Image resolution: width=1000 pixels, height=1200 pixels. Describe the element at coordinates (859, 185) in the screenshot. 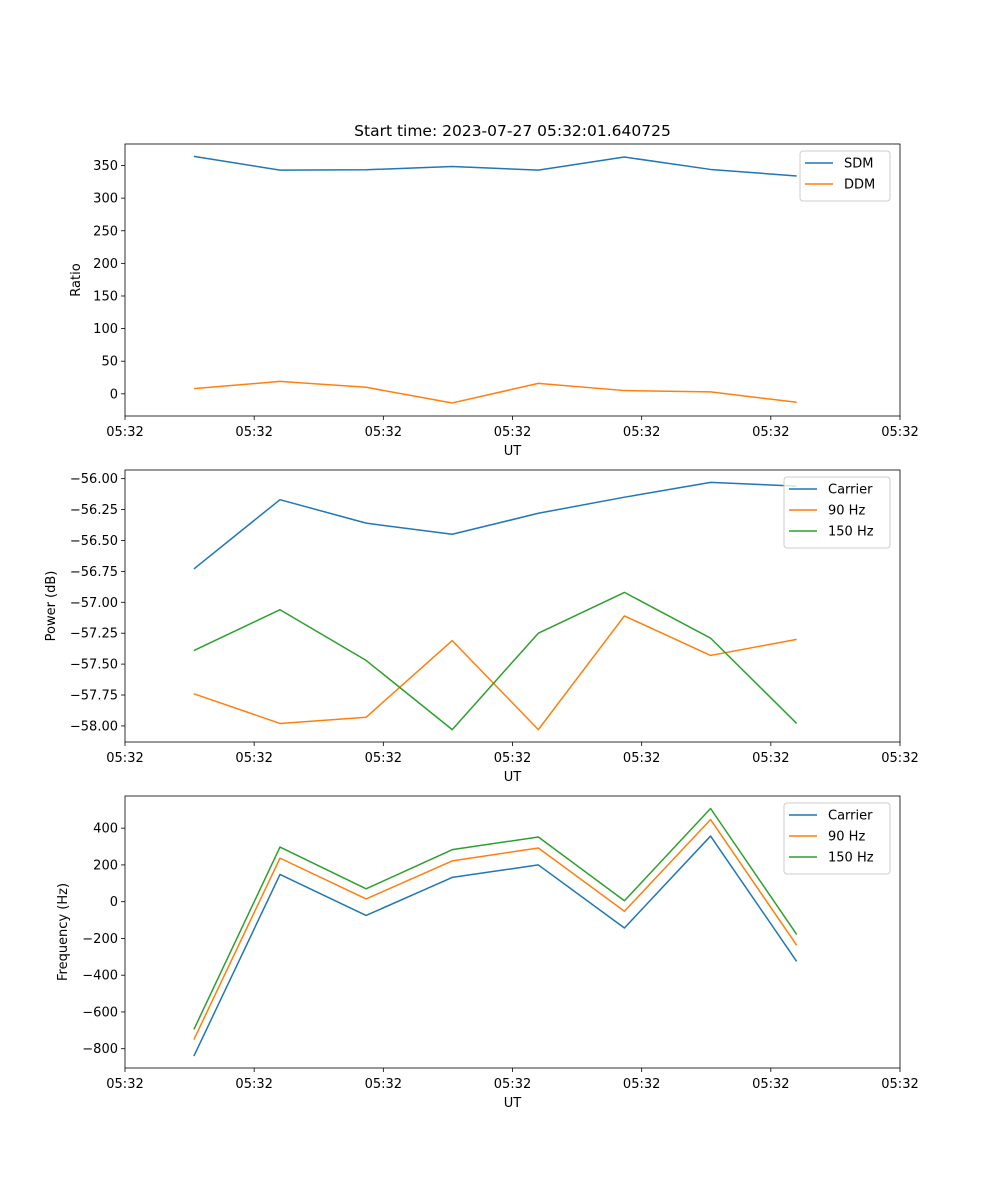

I see `legend-label: DDM` at that location.